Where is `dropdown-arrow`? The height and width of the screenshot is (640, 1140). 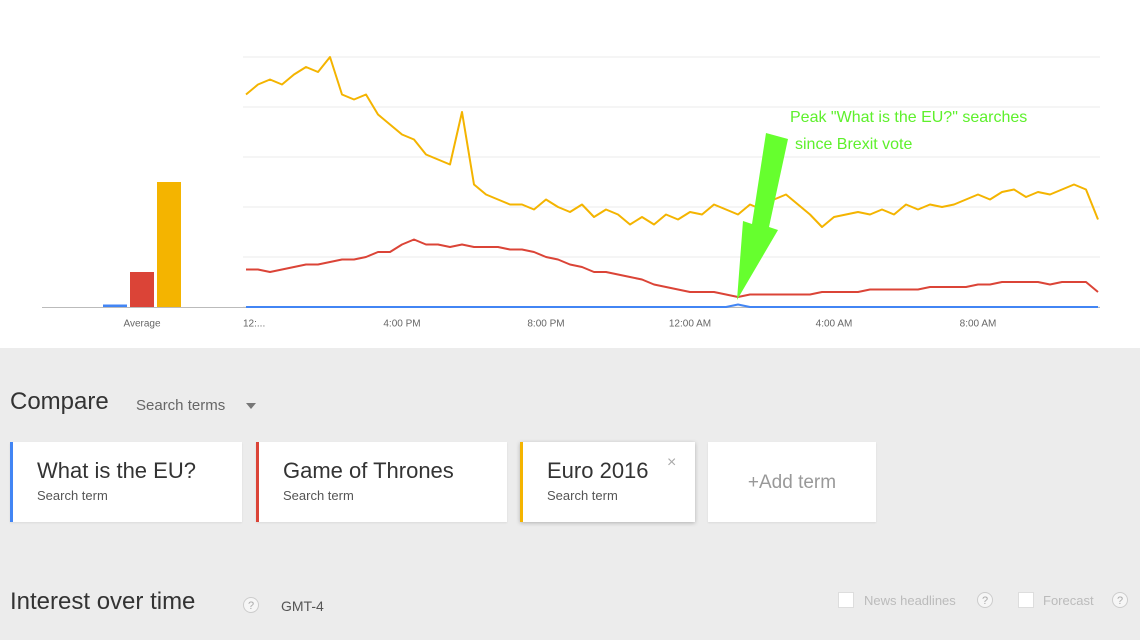 dropdown-arrow is located at coordinates (251, 406).